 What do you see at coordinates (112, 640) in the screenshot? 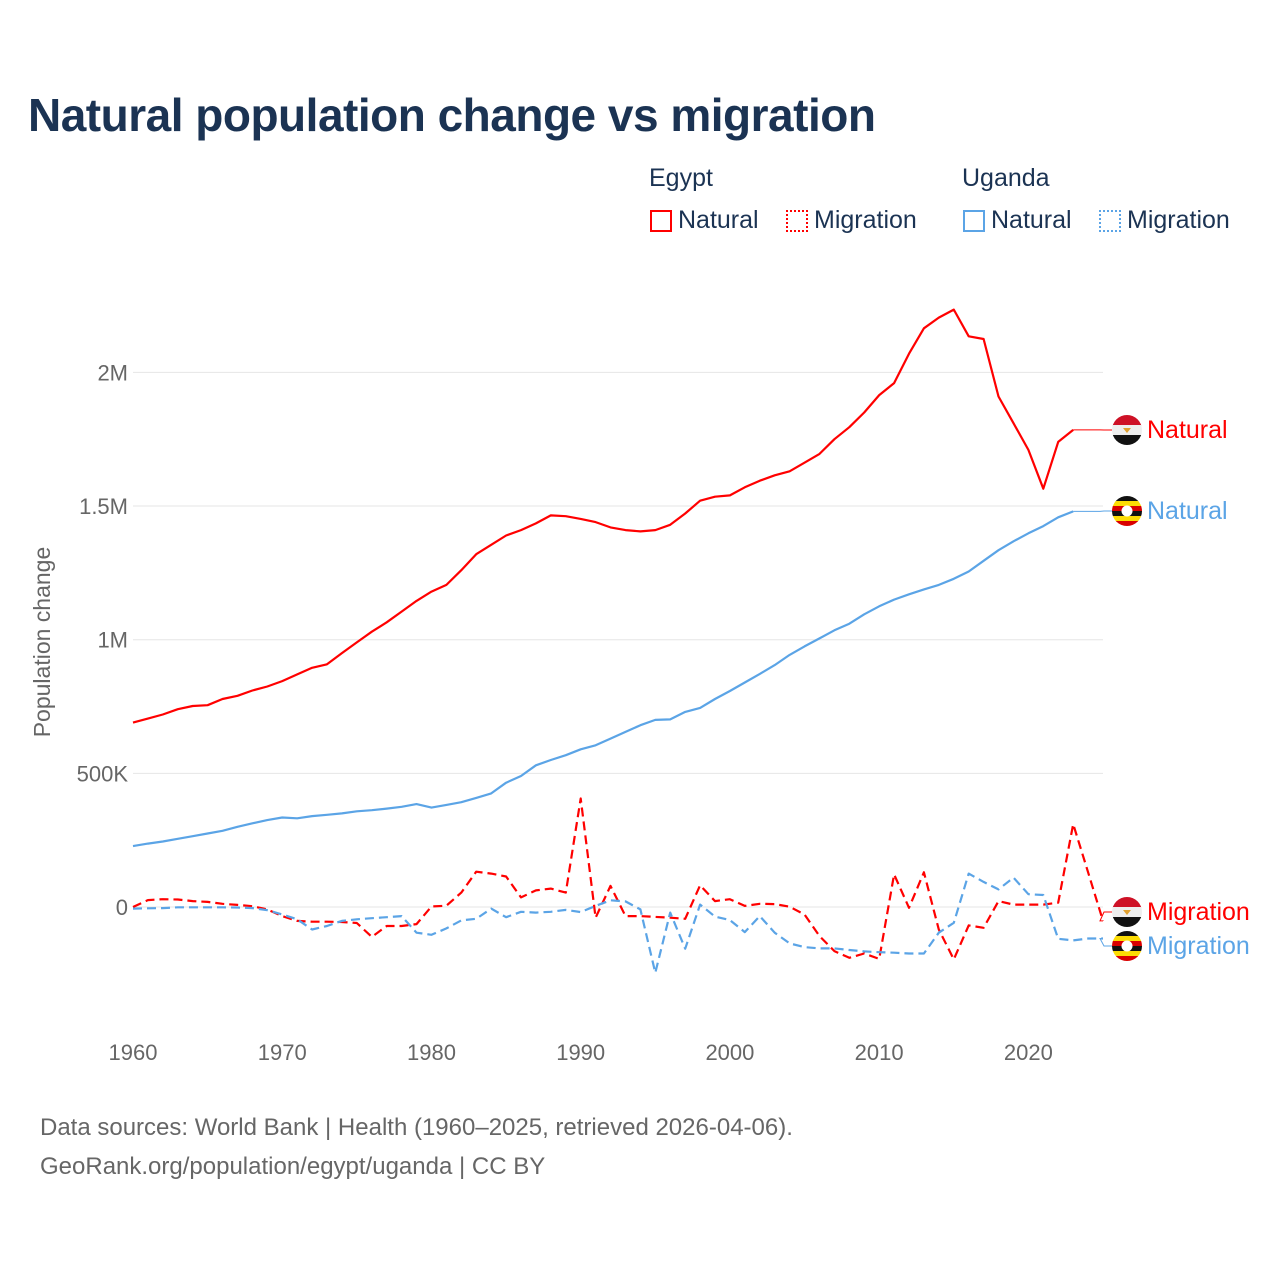
I see `y-tick-label: 1M` at bounding box center [112, 640].